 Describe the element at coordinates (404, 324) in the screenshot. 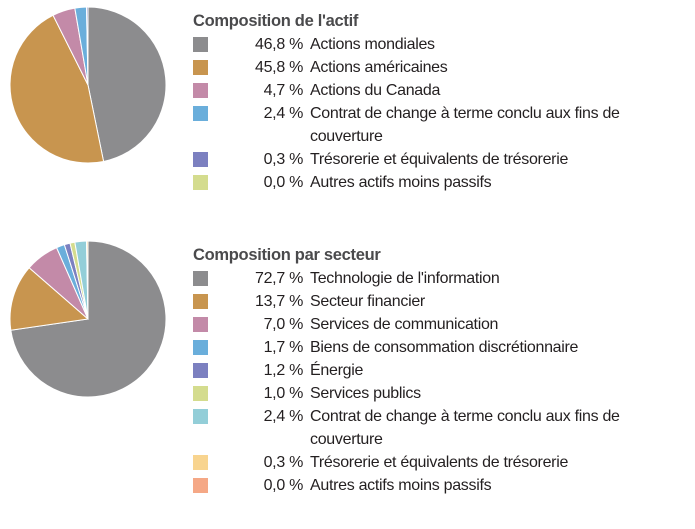

I see `legend-label: Services de communication` at that location.